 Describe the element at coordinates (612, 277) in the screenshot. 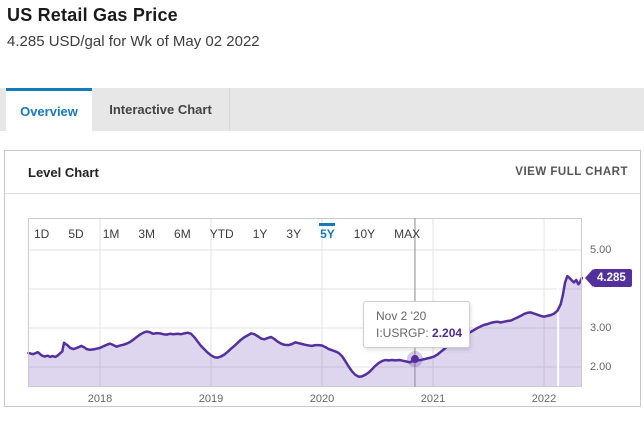

I see `badge-value: 4.285` at that location.